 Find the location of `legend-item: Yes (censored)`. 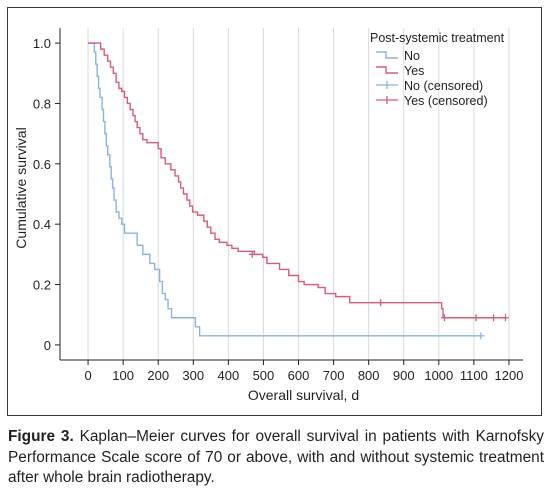

legend-item: Yes (censored) is located at coordinates (432, 101).